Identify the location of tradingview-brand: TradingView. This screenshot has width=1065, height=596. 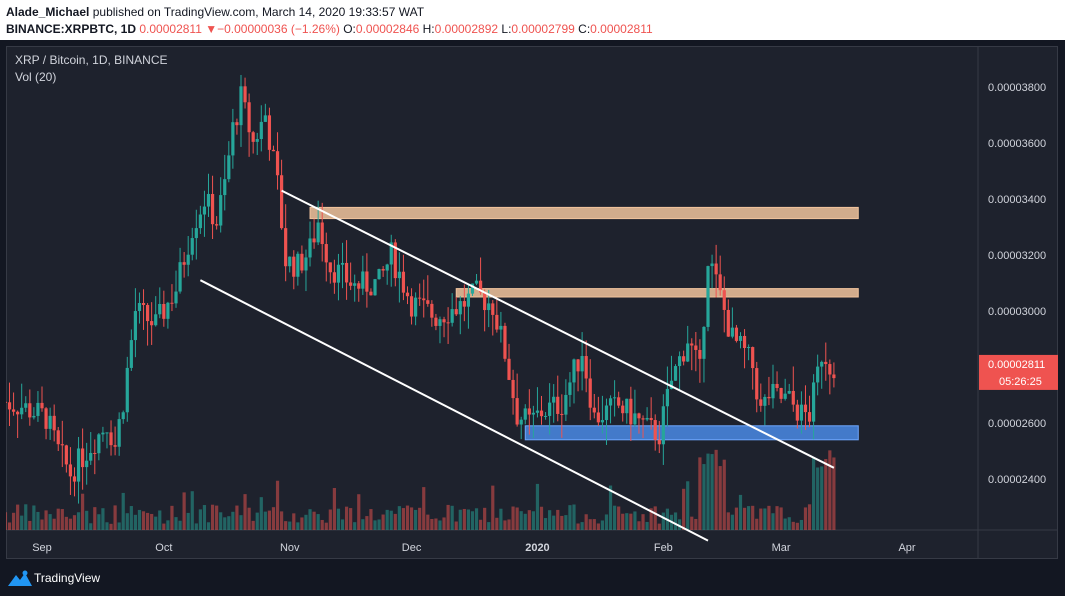
(67, 578).